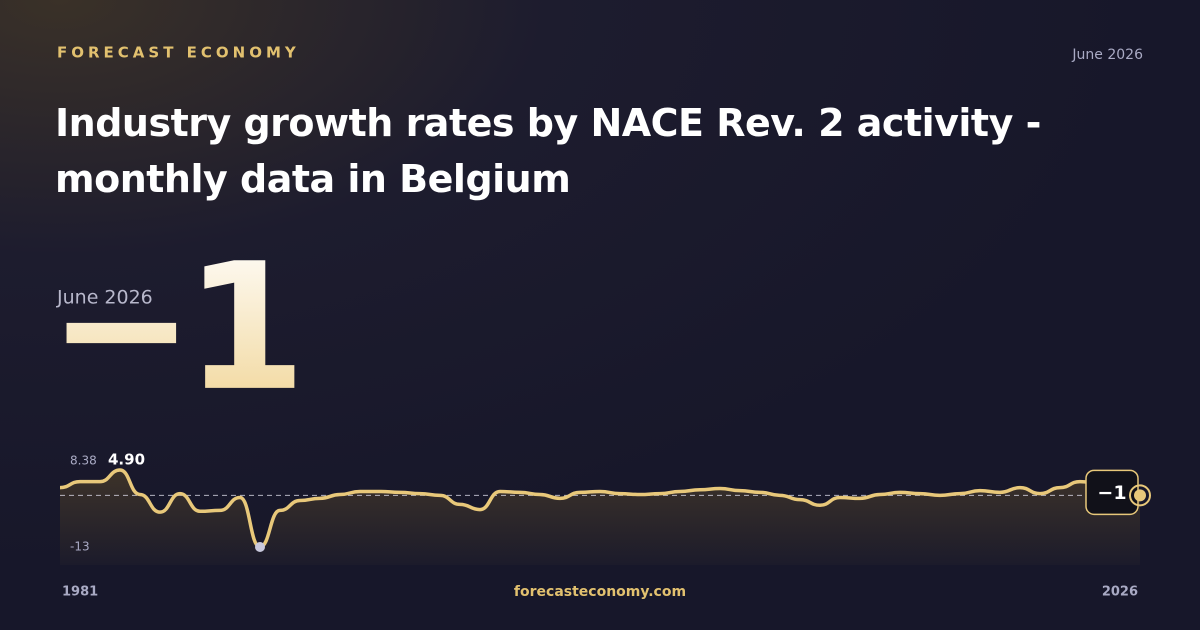 The width and height of the screenshot is (1200, 630). What do you see at coordinates (1107, 55) in the screenshot?
I see `date: June 2026` at bounding box center [1107, 55].